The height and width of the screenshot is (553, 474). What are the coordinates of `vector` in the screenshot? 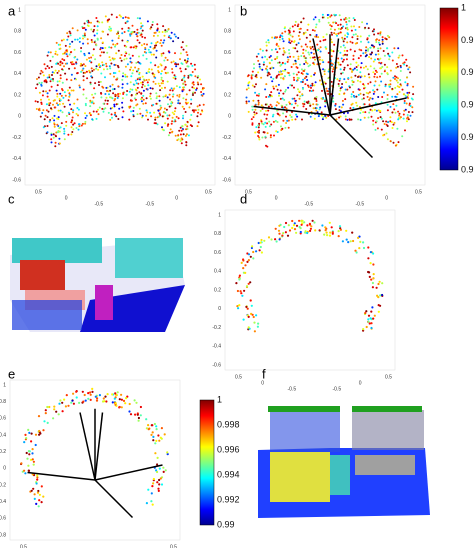 It's located at (351, 136).